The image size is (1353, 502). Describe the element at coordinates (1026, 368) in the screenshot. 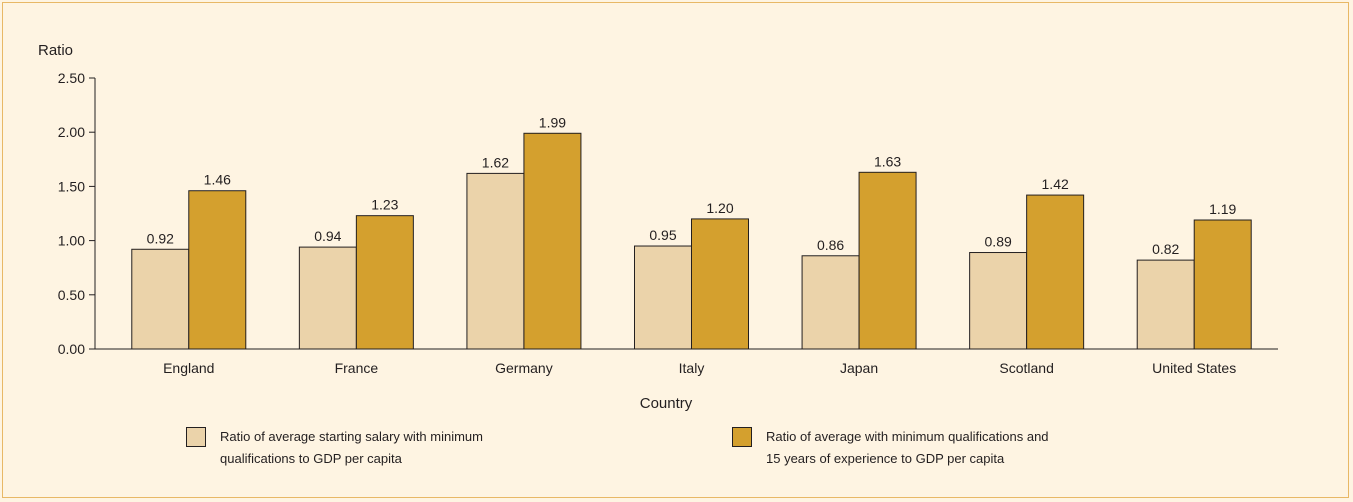

I see `x-tick-label: Scotland` at that location.